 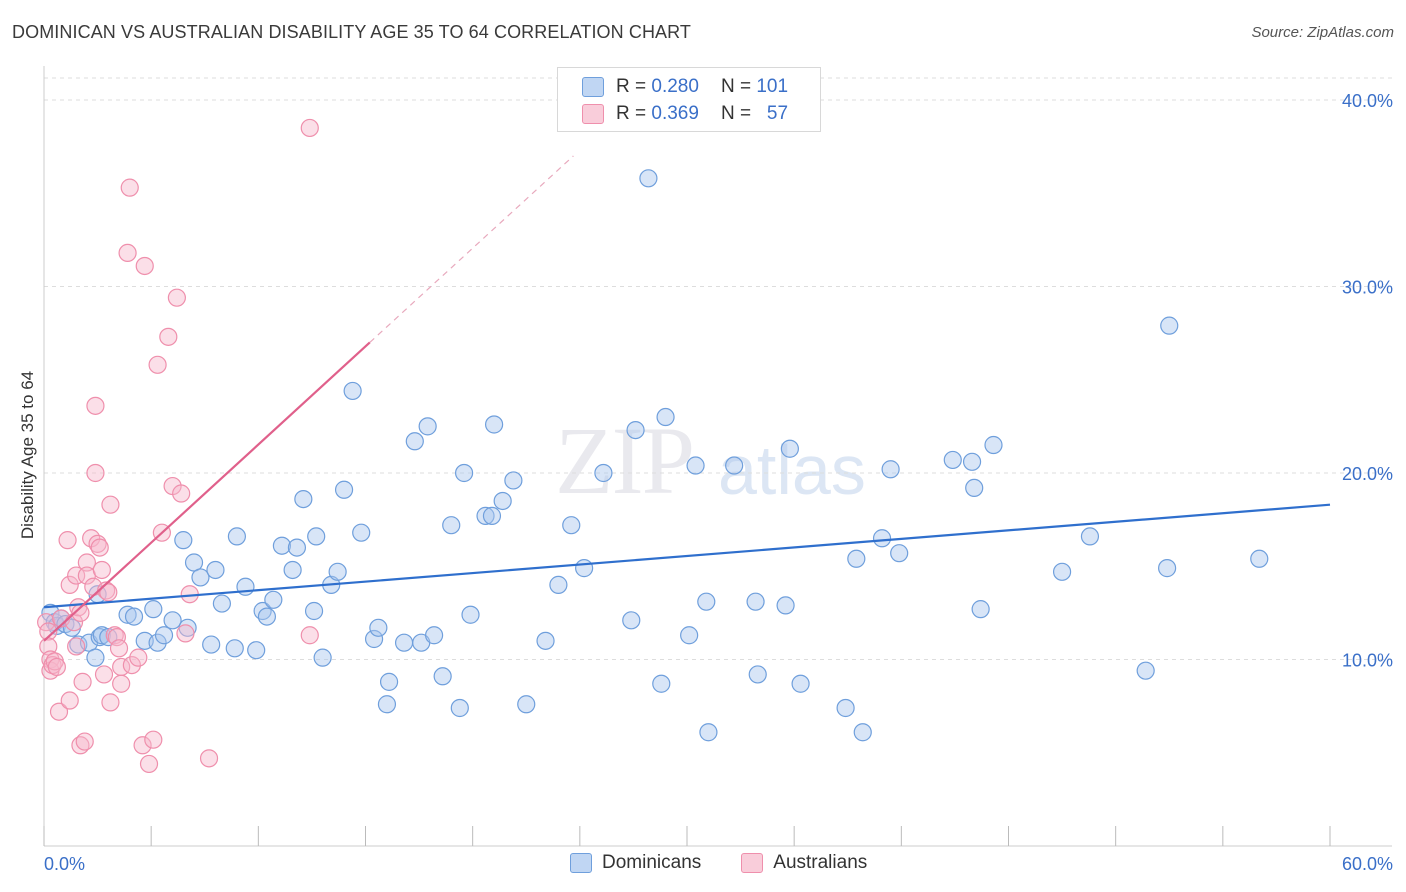 I want to click on legend-item-australians: Australians, so click(x=804, y=863).